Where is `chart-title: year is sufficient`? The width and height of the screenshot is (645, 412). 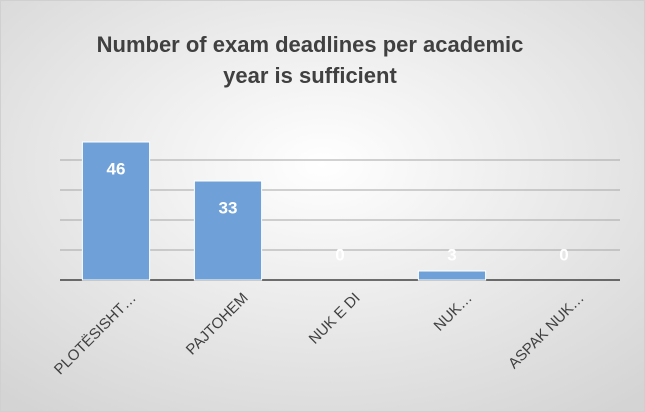 chart-title: year is sufficient is located at coordinates (310, 75).